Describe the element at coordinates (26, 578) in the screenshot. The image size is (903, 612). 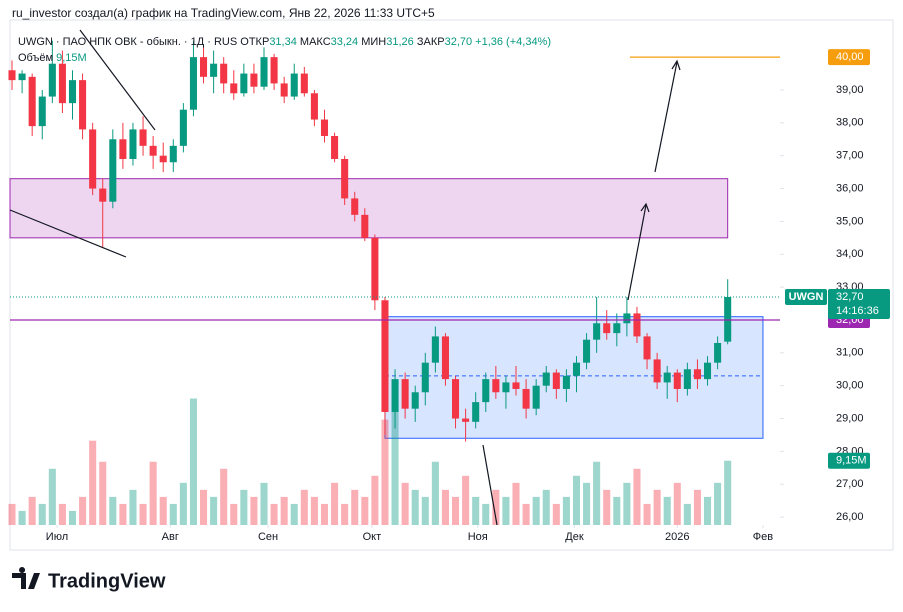
I see `logo-icon` at that location.